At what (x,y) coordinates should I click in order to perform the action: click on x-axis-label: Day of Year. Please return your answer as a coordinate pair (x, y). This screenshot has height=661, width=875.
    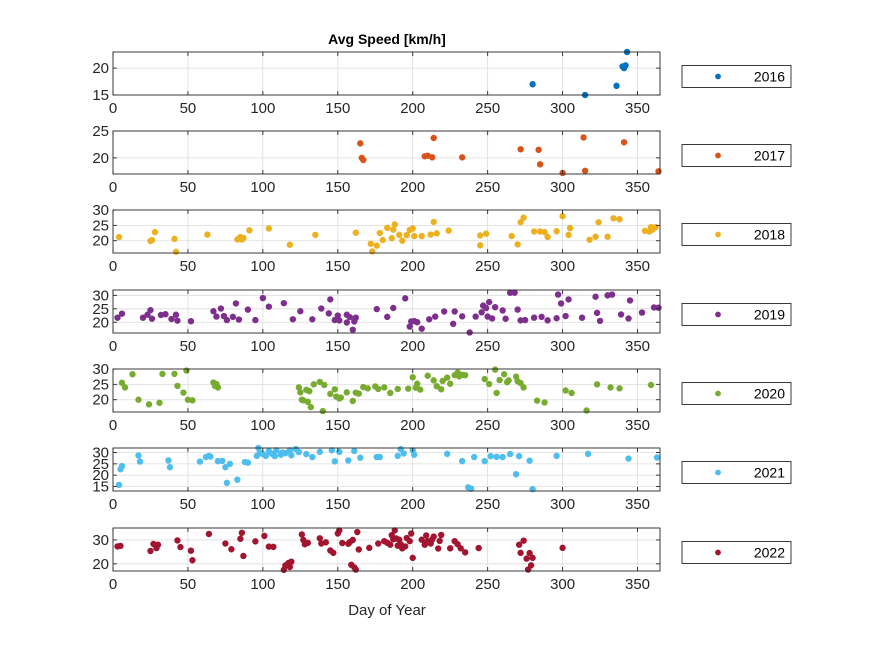
    Looking at the image, I should click on (387, 610).